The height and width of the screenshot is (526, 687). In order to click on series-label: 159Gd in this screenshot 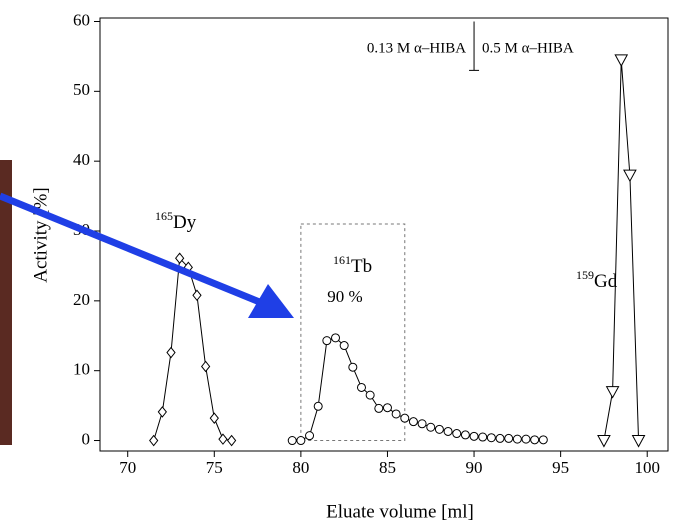, I will do `click(597, 280)`.